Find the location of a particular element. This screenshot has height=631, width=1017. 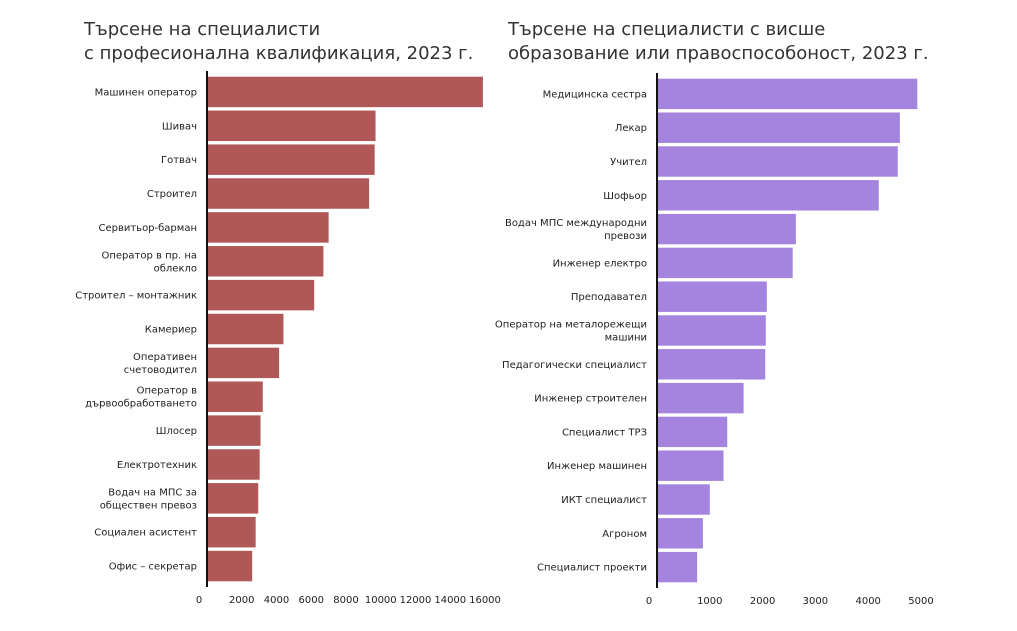

x-tick-label: 16000 is located at coordinates (485, 600).